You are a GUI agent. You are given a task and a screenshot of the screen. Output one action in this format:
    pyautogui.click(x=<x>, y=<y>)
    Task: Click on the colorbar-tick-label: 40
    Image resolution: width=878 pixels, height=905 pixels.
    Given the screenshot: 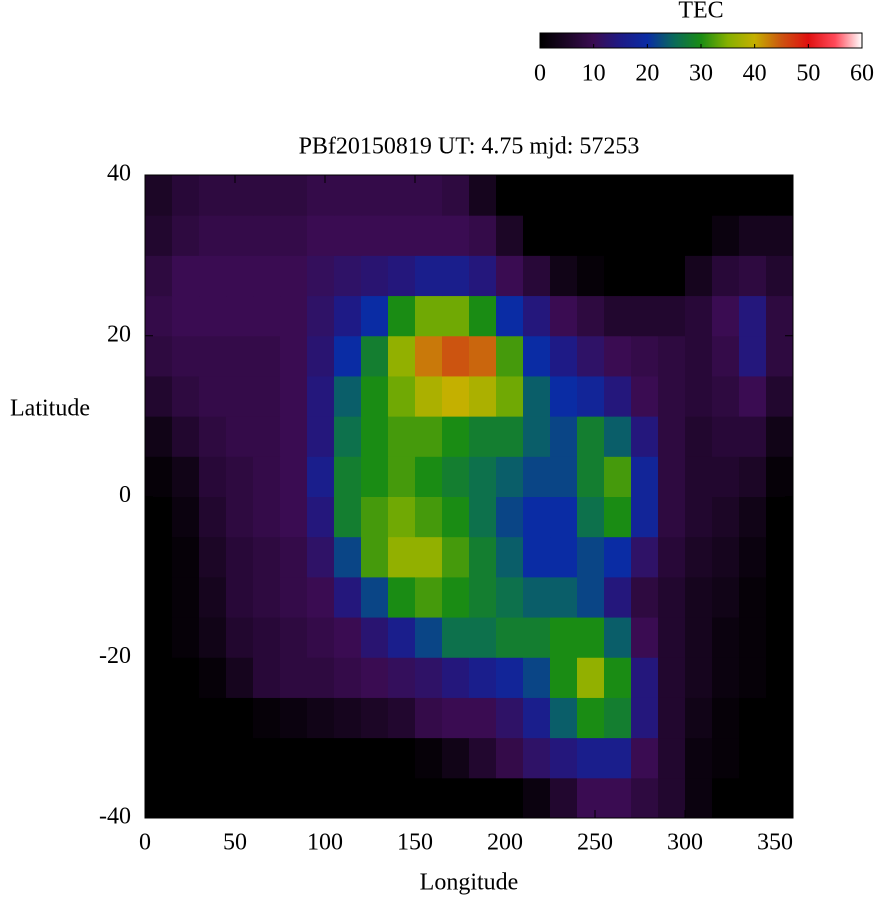 What is the action you would take?
    pyautogui.click(x=755, y=74)
    